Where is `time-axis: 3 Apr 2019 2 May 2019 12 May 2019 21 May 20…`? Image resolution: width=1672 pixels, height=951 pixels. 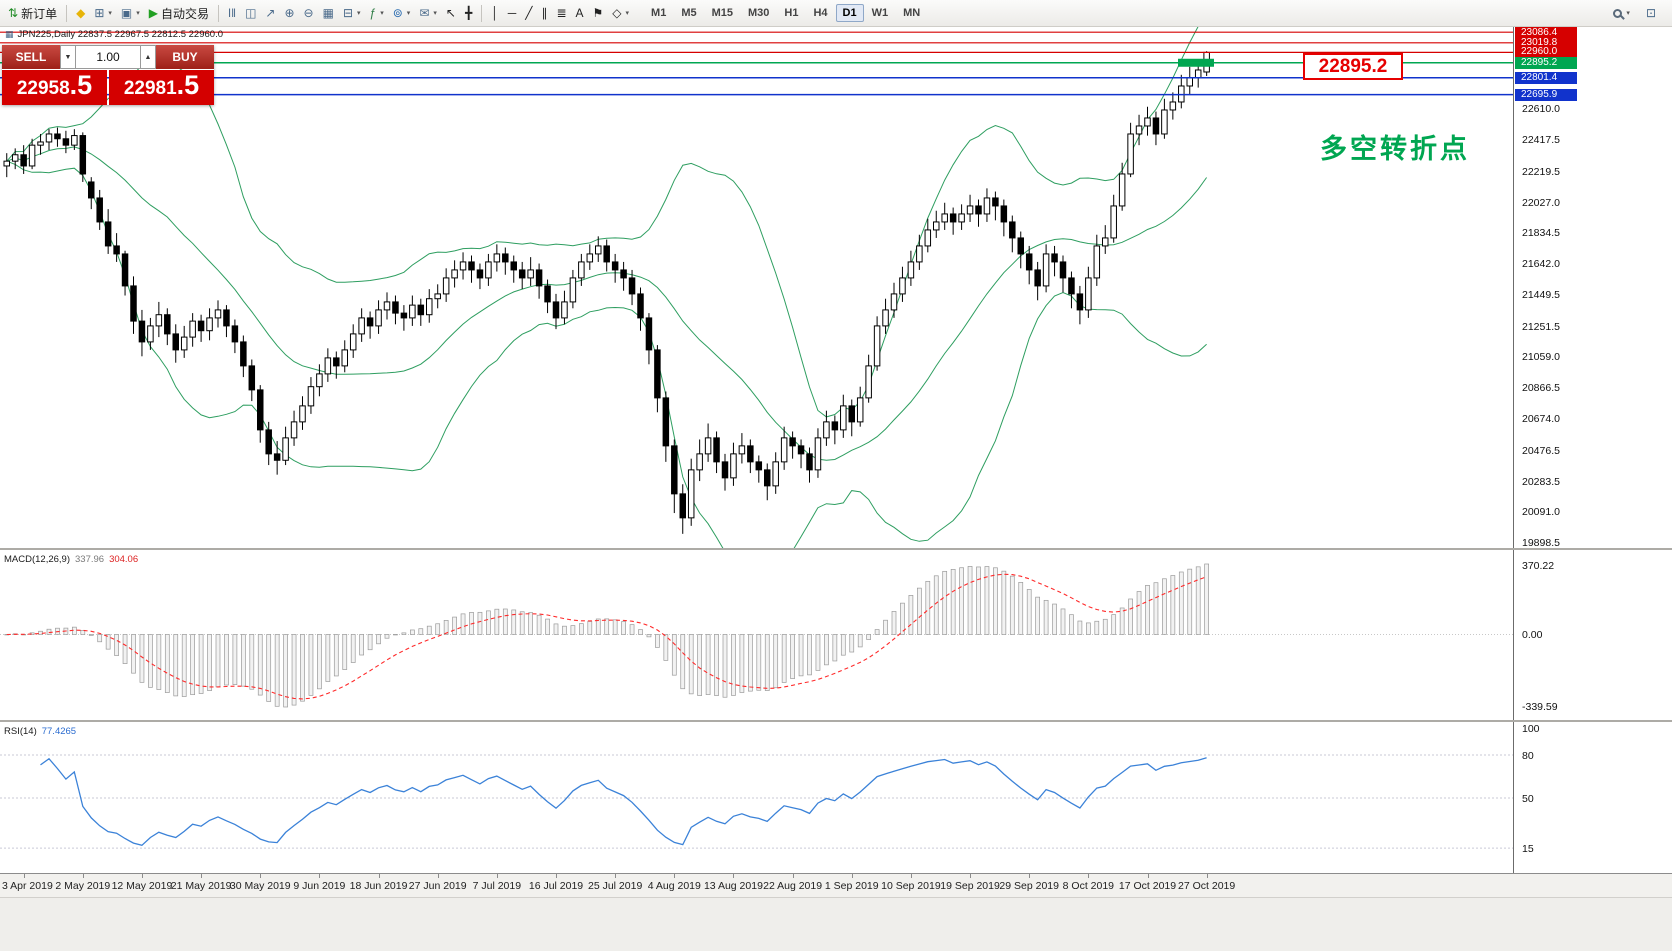 time-axis: 3 Apr 2019 2 May 2019 12 May 2019 21 May 20… is located at coordinates (836, 885).